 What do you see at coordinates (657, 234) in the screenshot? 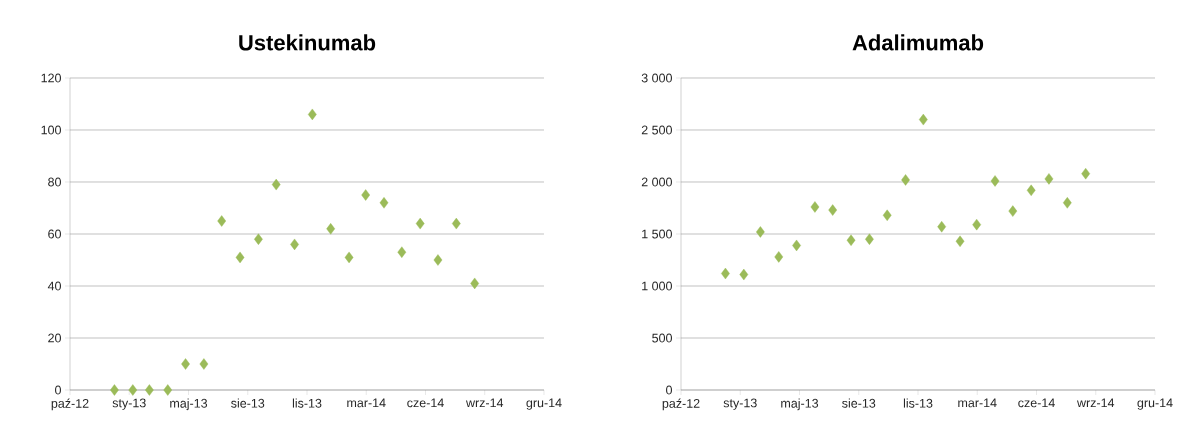
I see `y-tick-label: 1 500` at bounding box center [657, 234].